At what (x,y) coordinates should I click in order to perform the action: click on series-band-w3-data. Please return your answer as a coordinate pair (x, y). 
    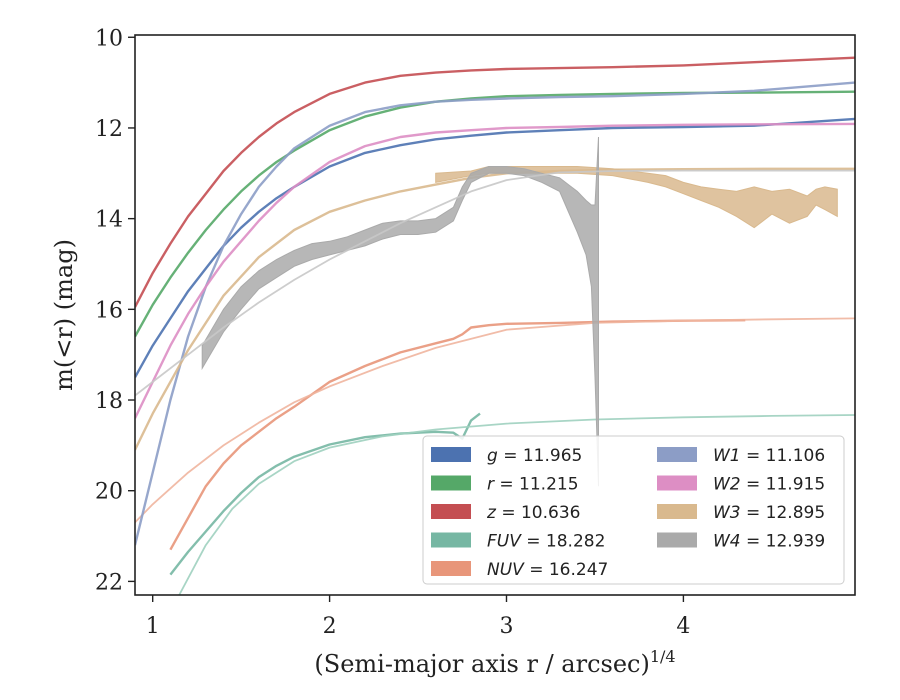
    Looking at the image, I should click on (636, 197).